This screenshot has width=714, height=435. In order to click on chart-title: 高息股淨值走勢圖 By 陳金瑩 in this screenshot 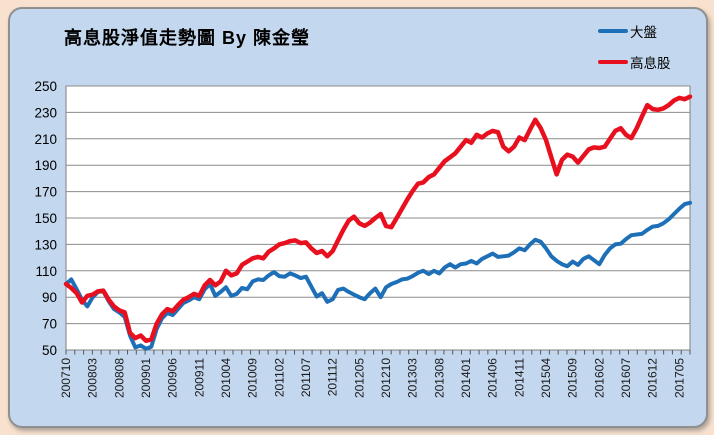, I will do `click(187, 38)`.